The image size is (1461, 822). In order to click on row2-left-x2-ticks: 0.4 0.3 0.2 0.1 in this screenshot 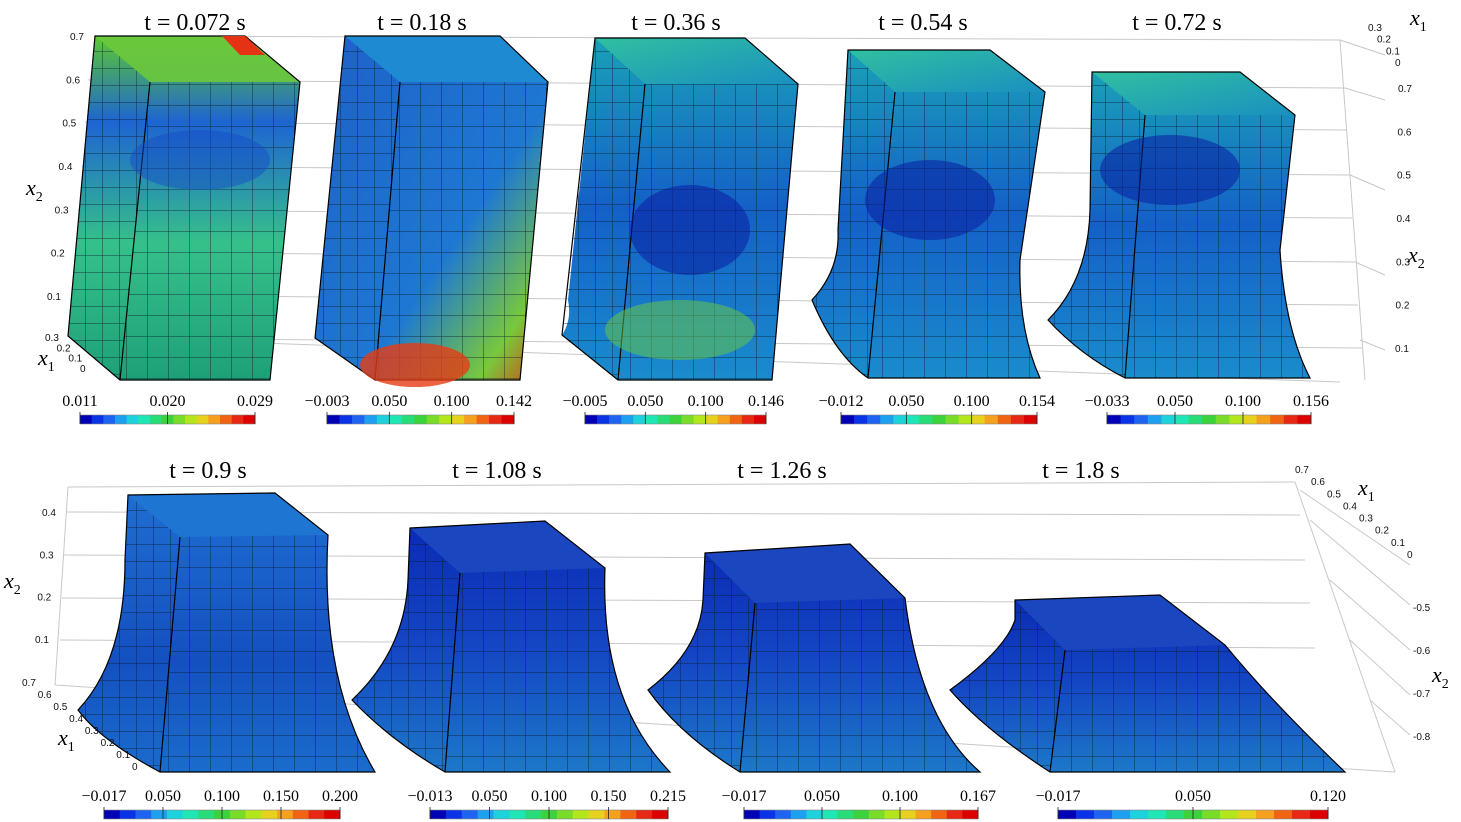, I will do `click(45, 577)`.